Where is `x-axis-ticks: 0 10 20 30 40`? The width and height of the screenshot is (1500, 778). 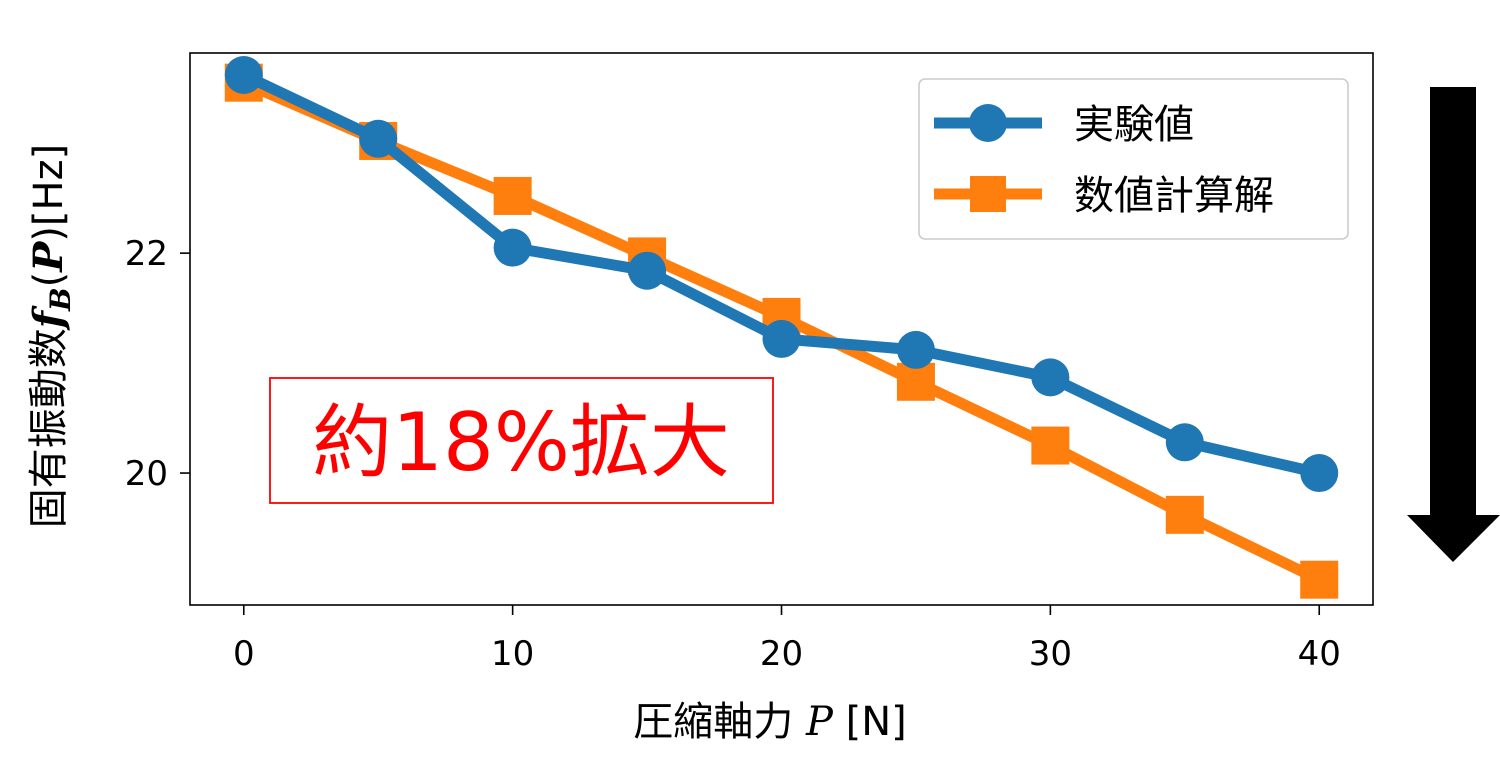
x-axis-ticks: 0 10 20 30 40 is located at coordinates (787, 639).